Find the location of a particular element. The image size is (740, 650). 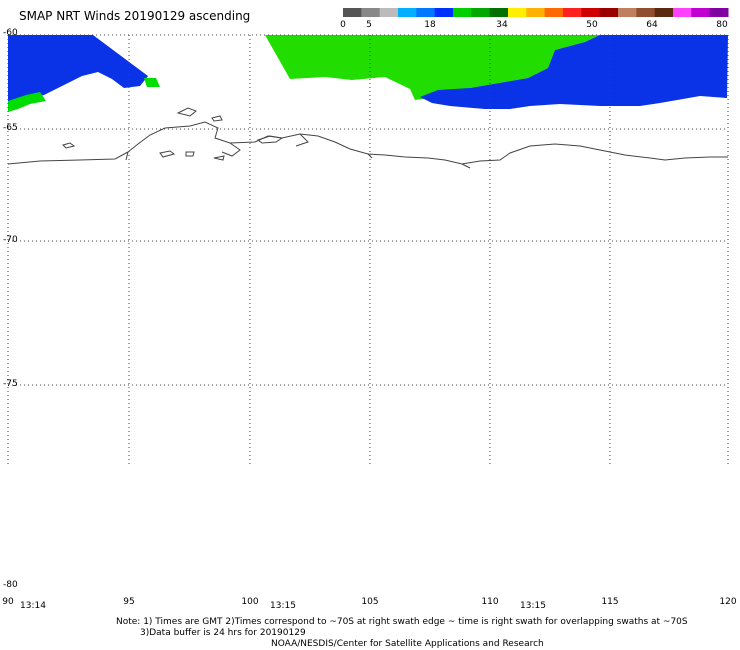

colorbar-label: 50 is located at coordinates (592, 25).